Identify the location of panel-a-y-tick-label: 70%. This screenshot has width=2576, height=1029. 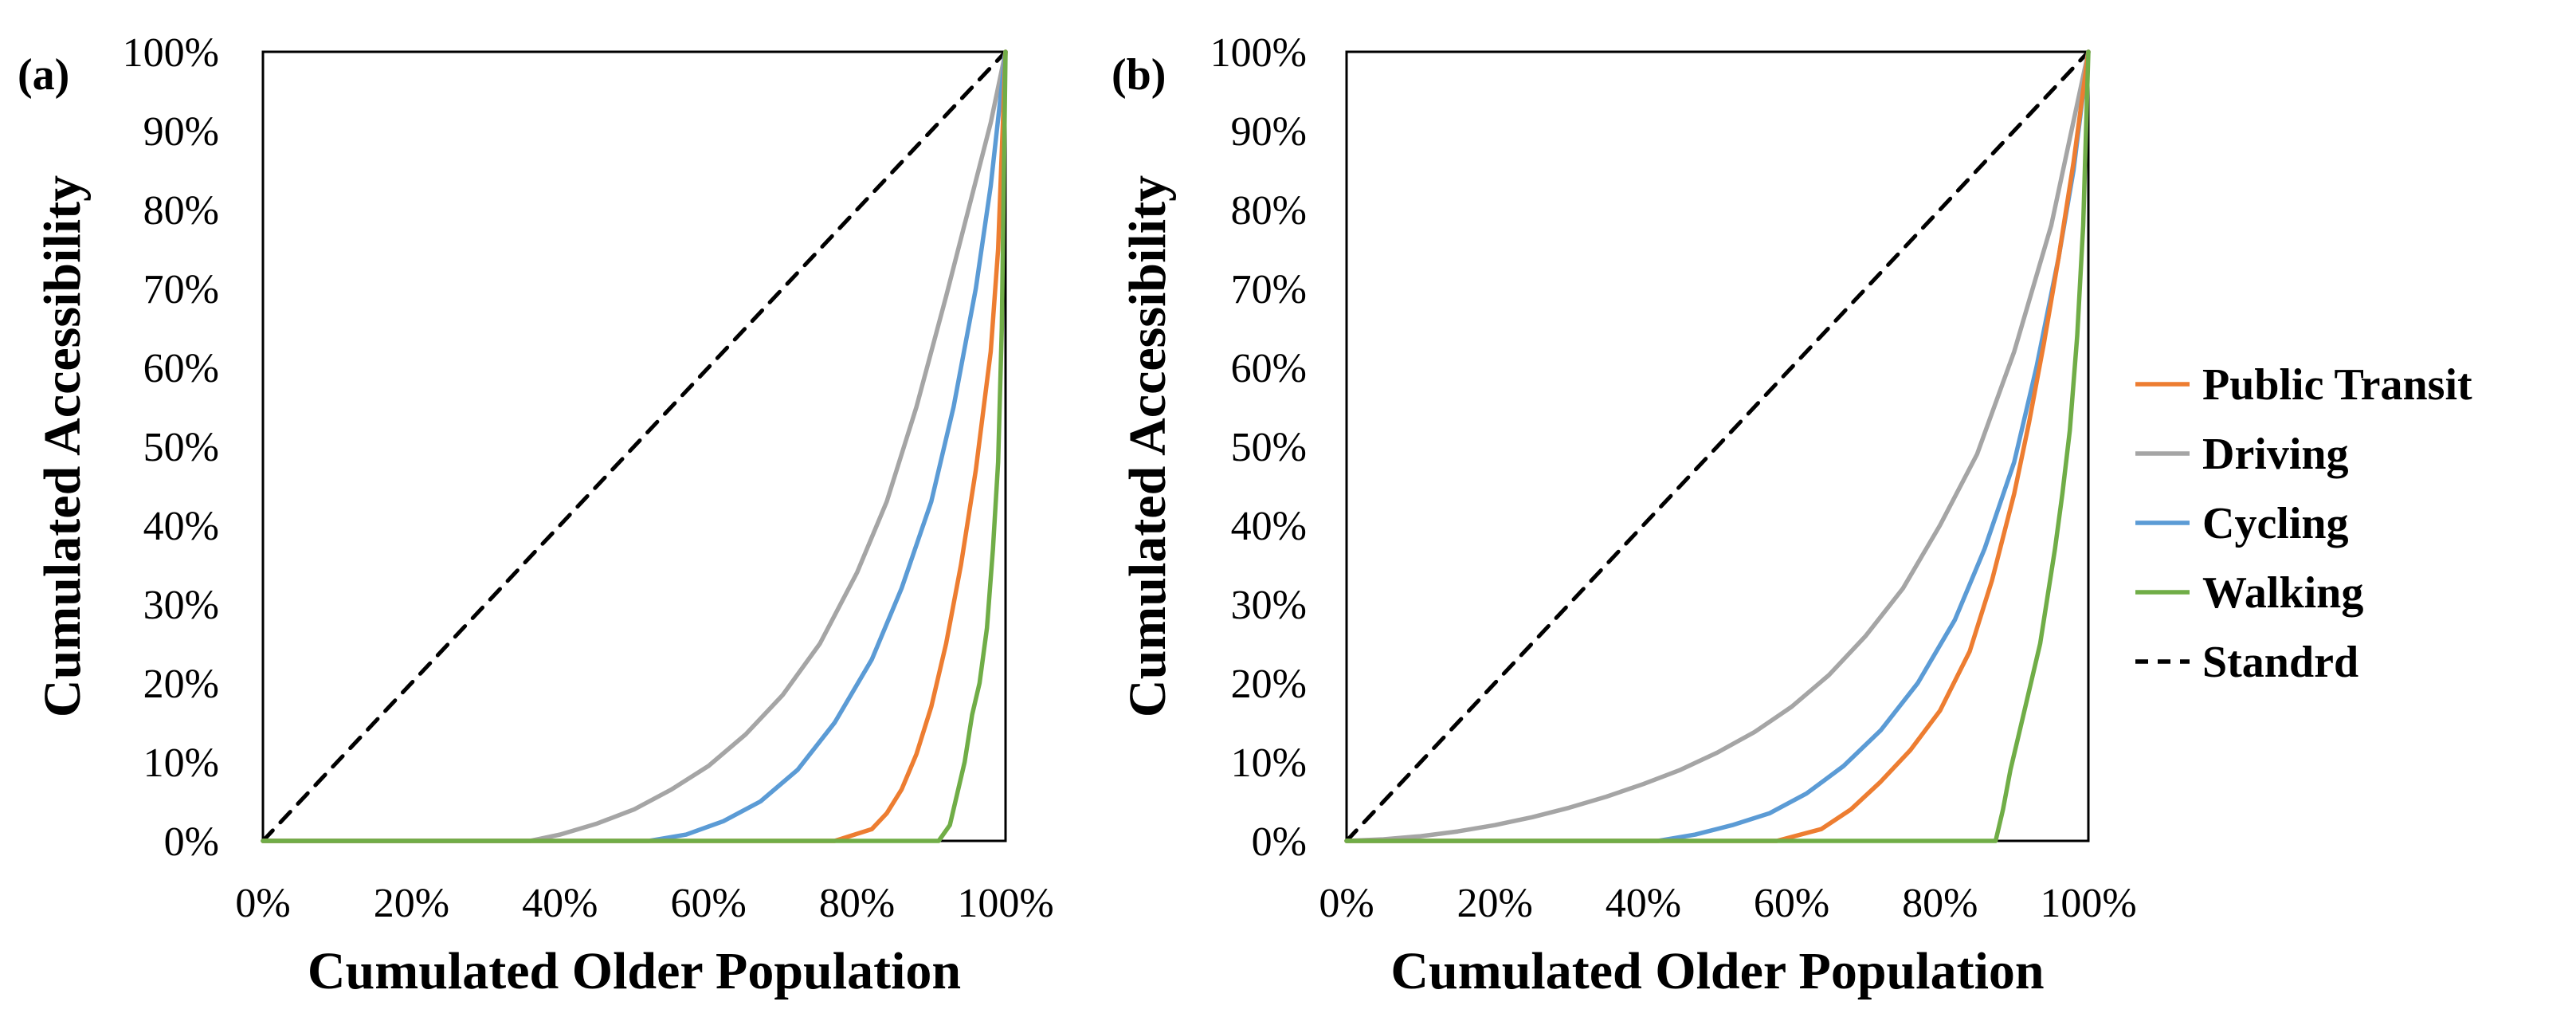
(181, 289).